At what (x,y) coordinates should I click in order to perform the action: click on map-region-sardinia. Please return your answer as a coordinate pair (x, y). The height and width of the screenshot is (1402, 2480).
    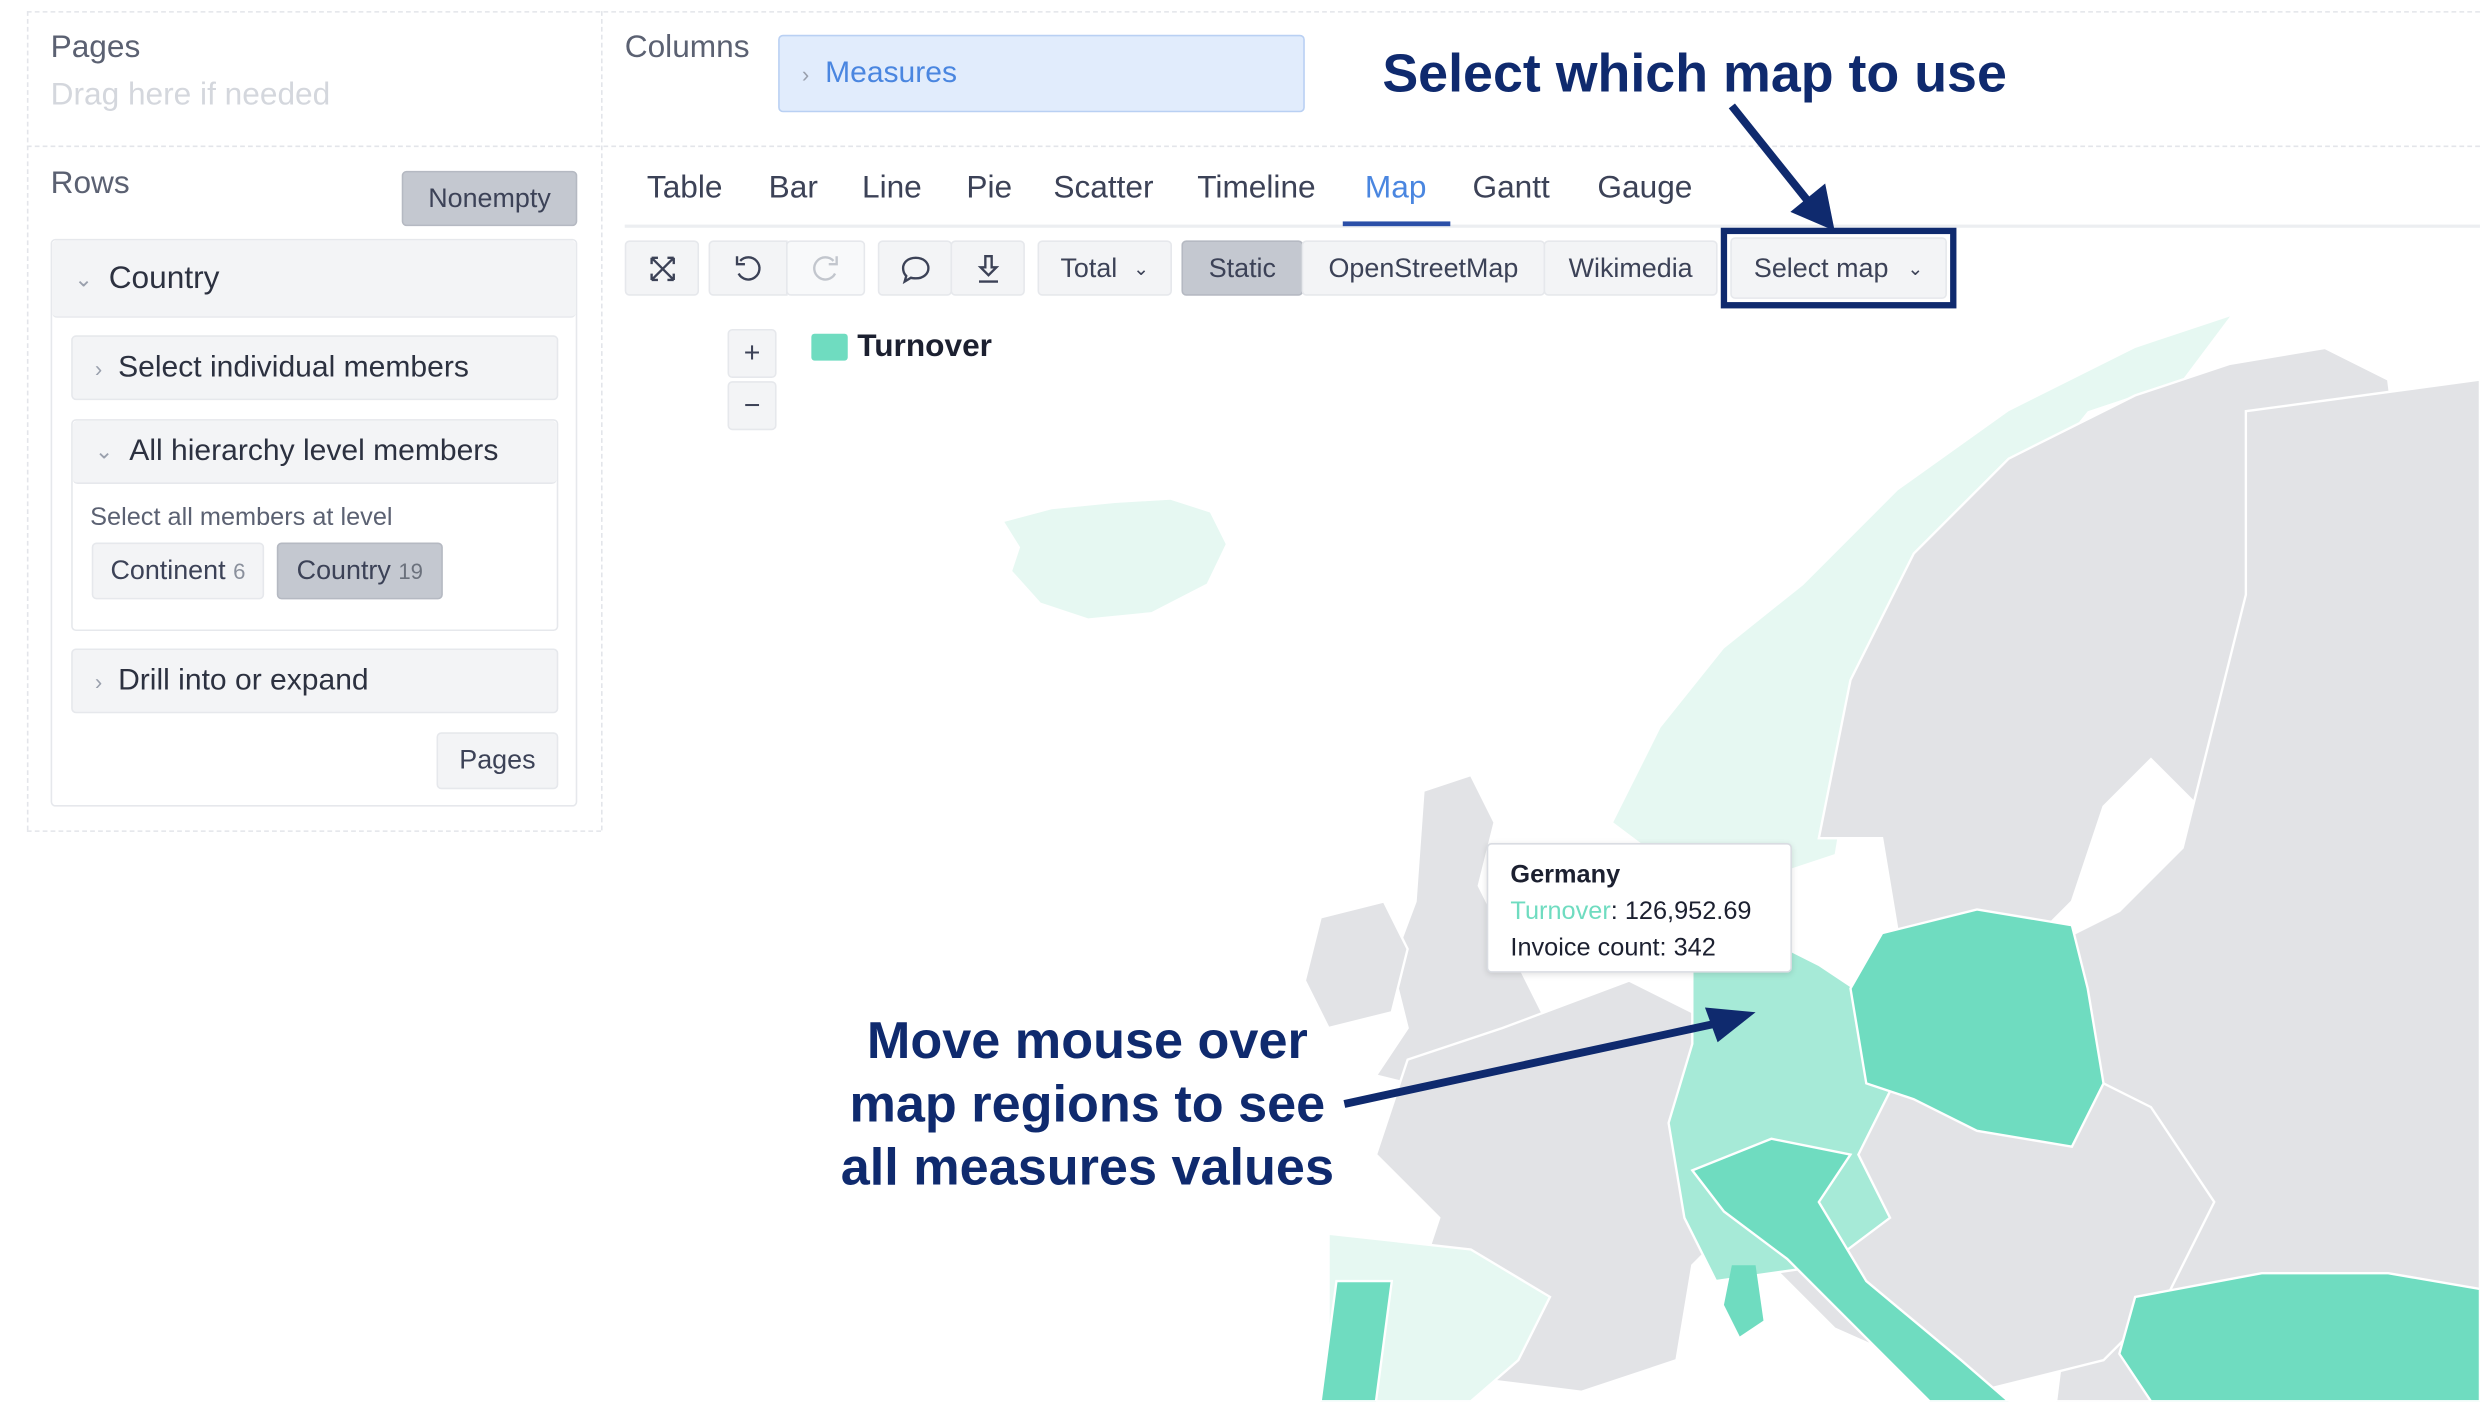
    Looking at the image, I should click on (1743, 1301).